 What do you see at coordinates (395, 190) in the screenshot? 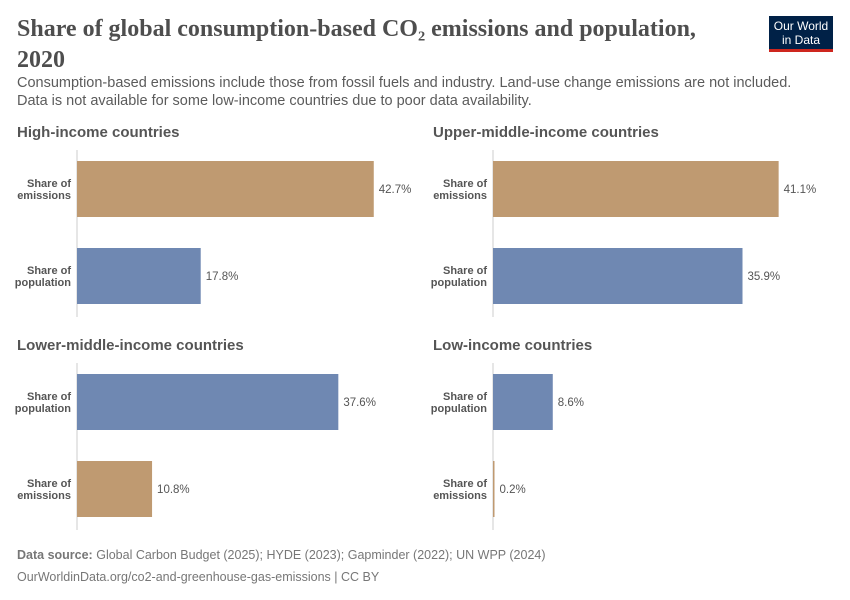
I see `data-label: 42.7%` at bounding box center [395, 190].